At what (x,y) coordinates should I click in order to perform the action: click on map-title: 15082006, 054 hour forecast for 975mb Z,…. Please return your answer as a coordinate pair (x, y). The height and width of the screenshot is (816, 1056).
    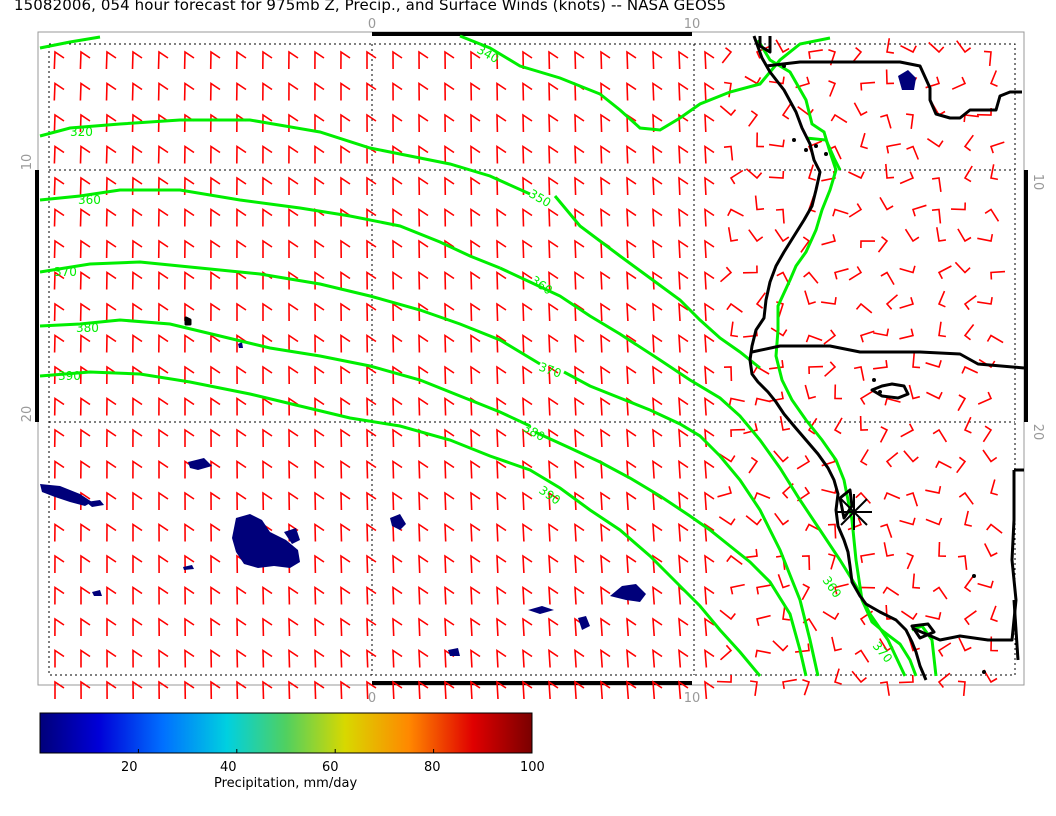
    Looking at the image, I should click on (370, 7).